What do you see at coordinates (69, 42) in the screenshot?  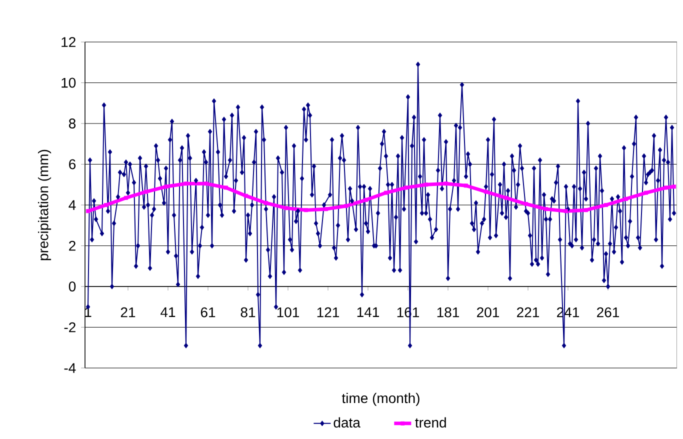 I see `y-tick-label: 12` at bounding box center [69, 42].